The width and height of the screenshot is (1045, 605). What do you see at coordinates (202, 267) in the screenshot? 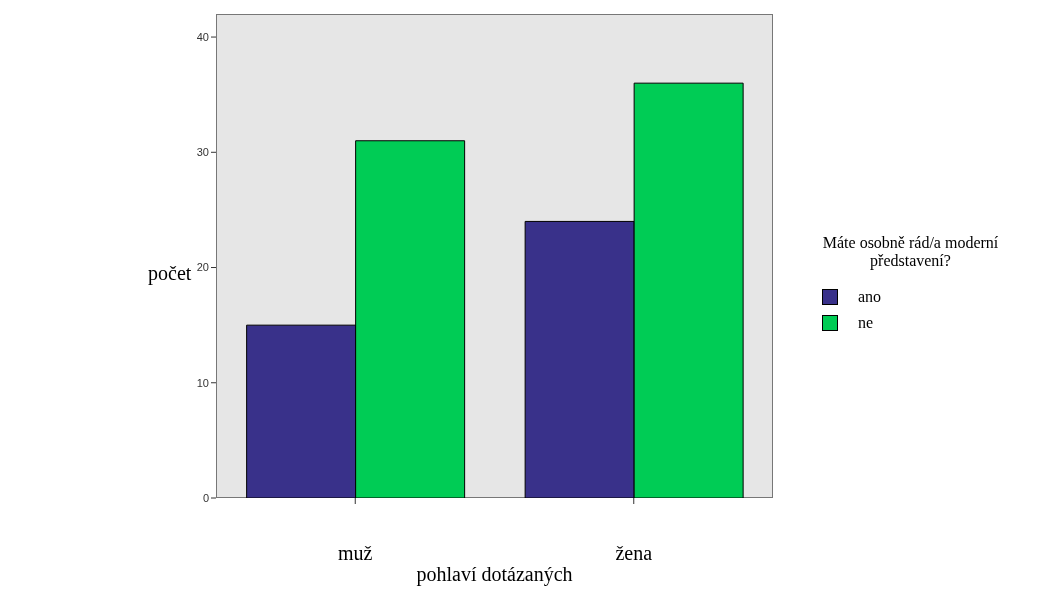
I see `y-tick-label: 20` at bounding box center [202, 267].